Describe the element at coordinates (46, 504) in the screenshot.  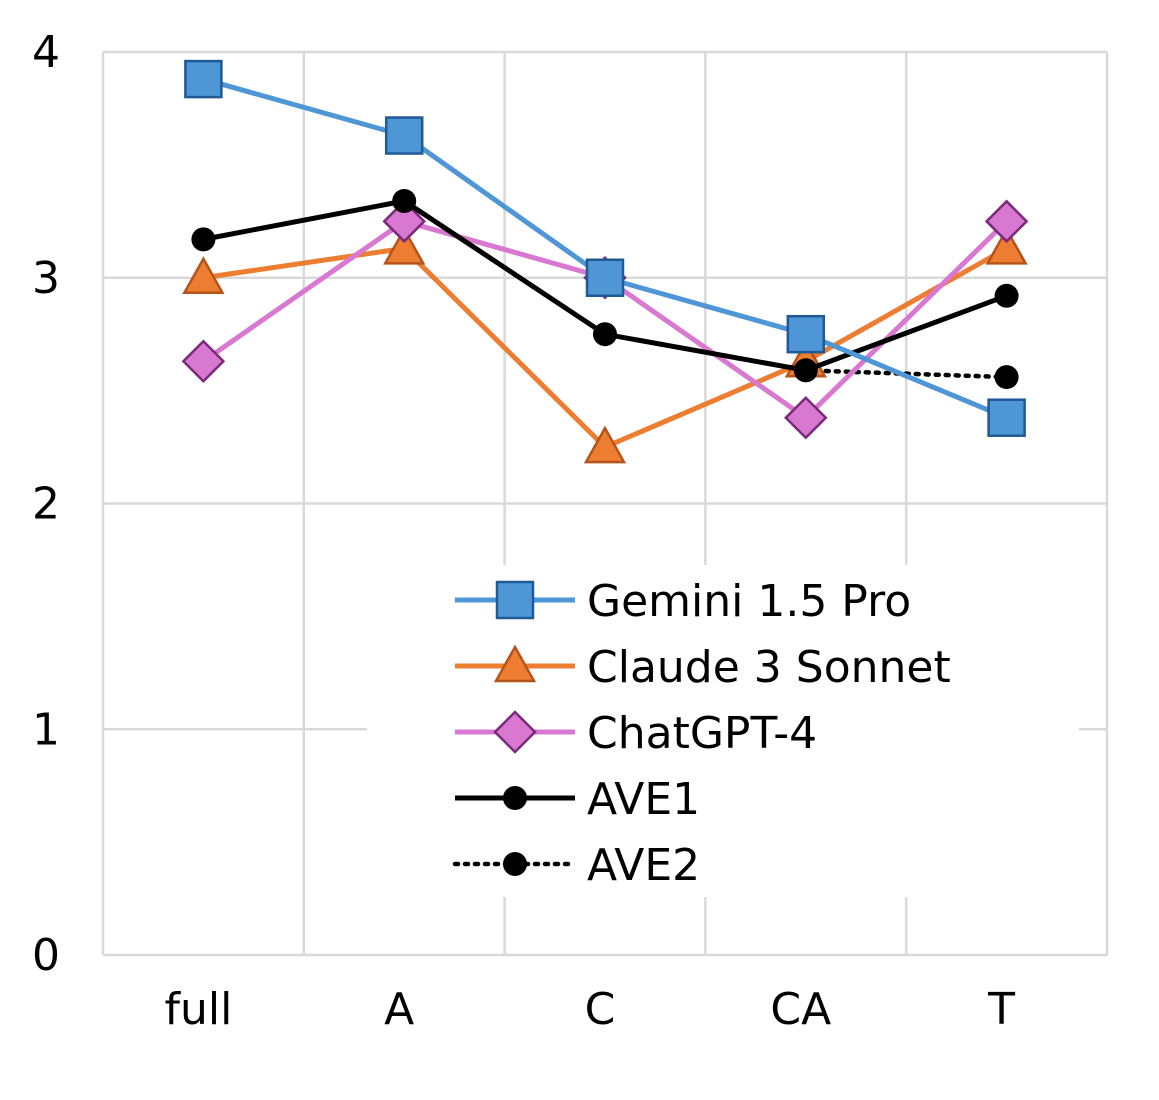
I see `y-tick-label: 2` at that location.